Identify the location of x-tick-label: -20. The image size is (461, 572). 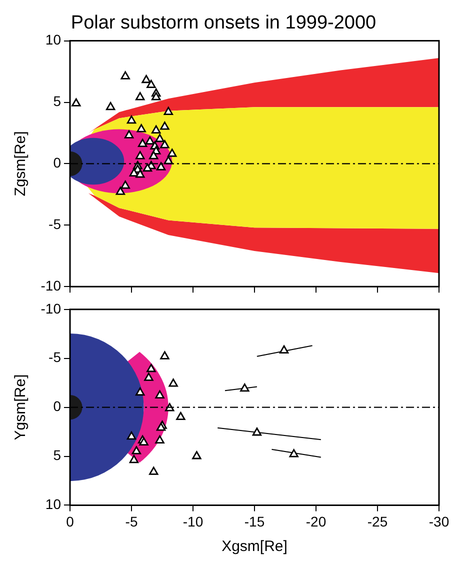
(316, 521).